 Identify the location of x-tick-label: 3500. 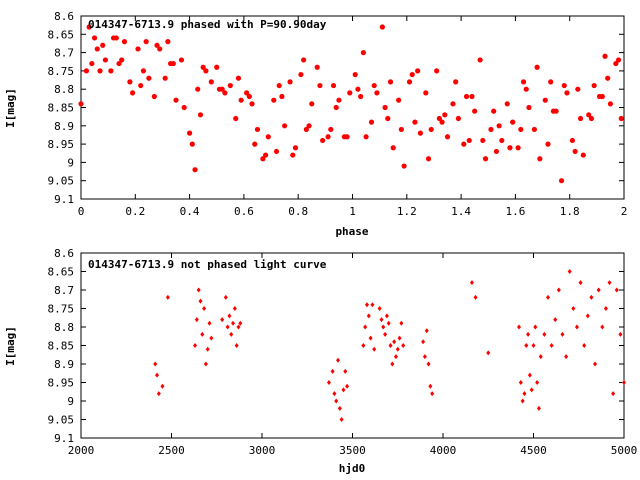
(352, 450).